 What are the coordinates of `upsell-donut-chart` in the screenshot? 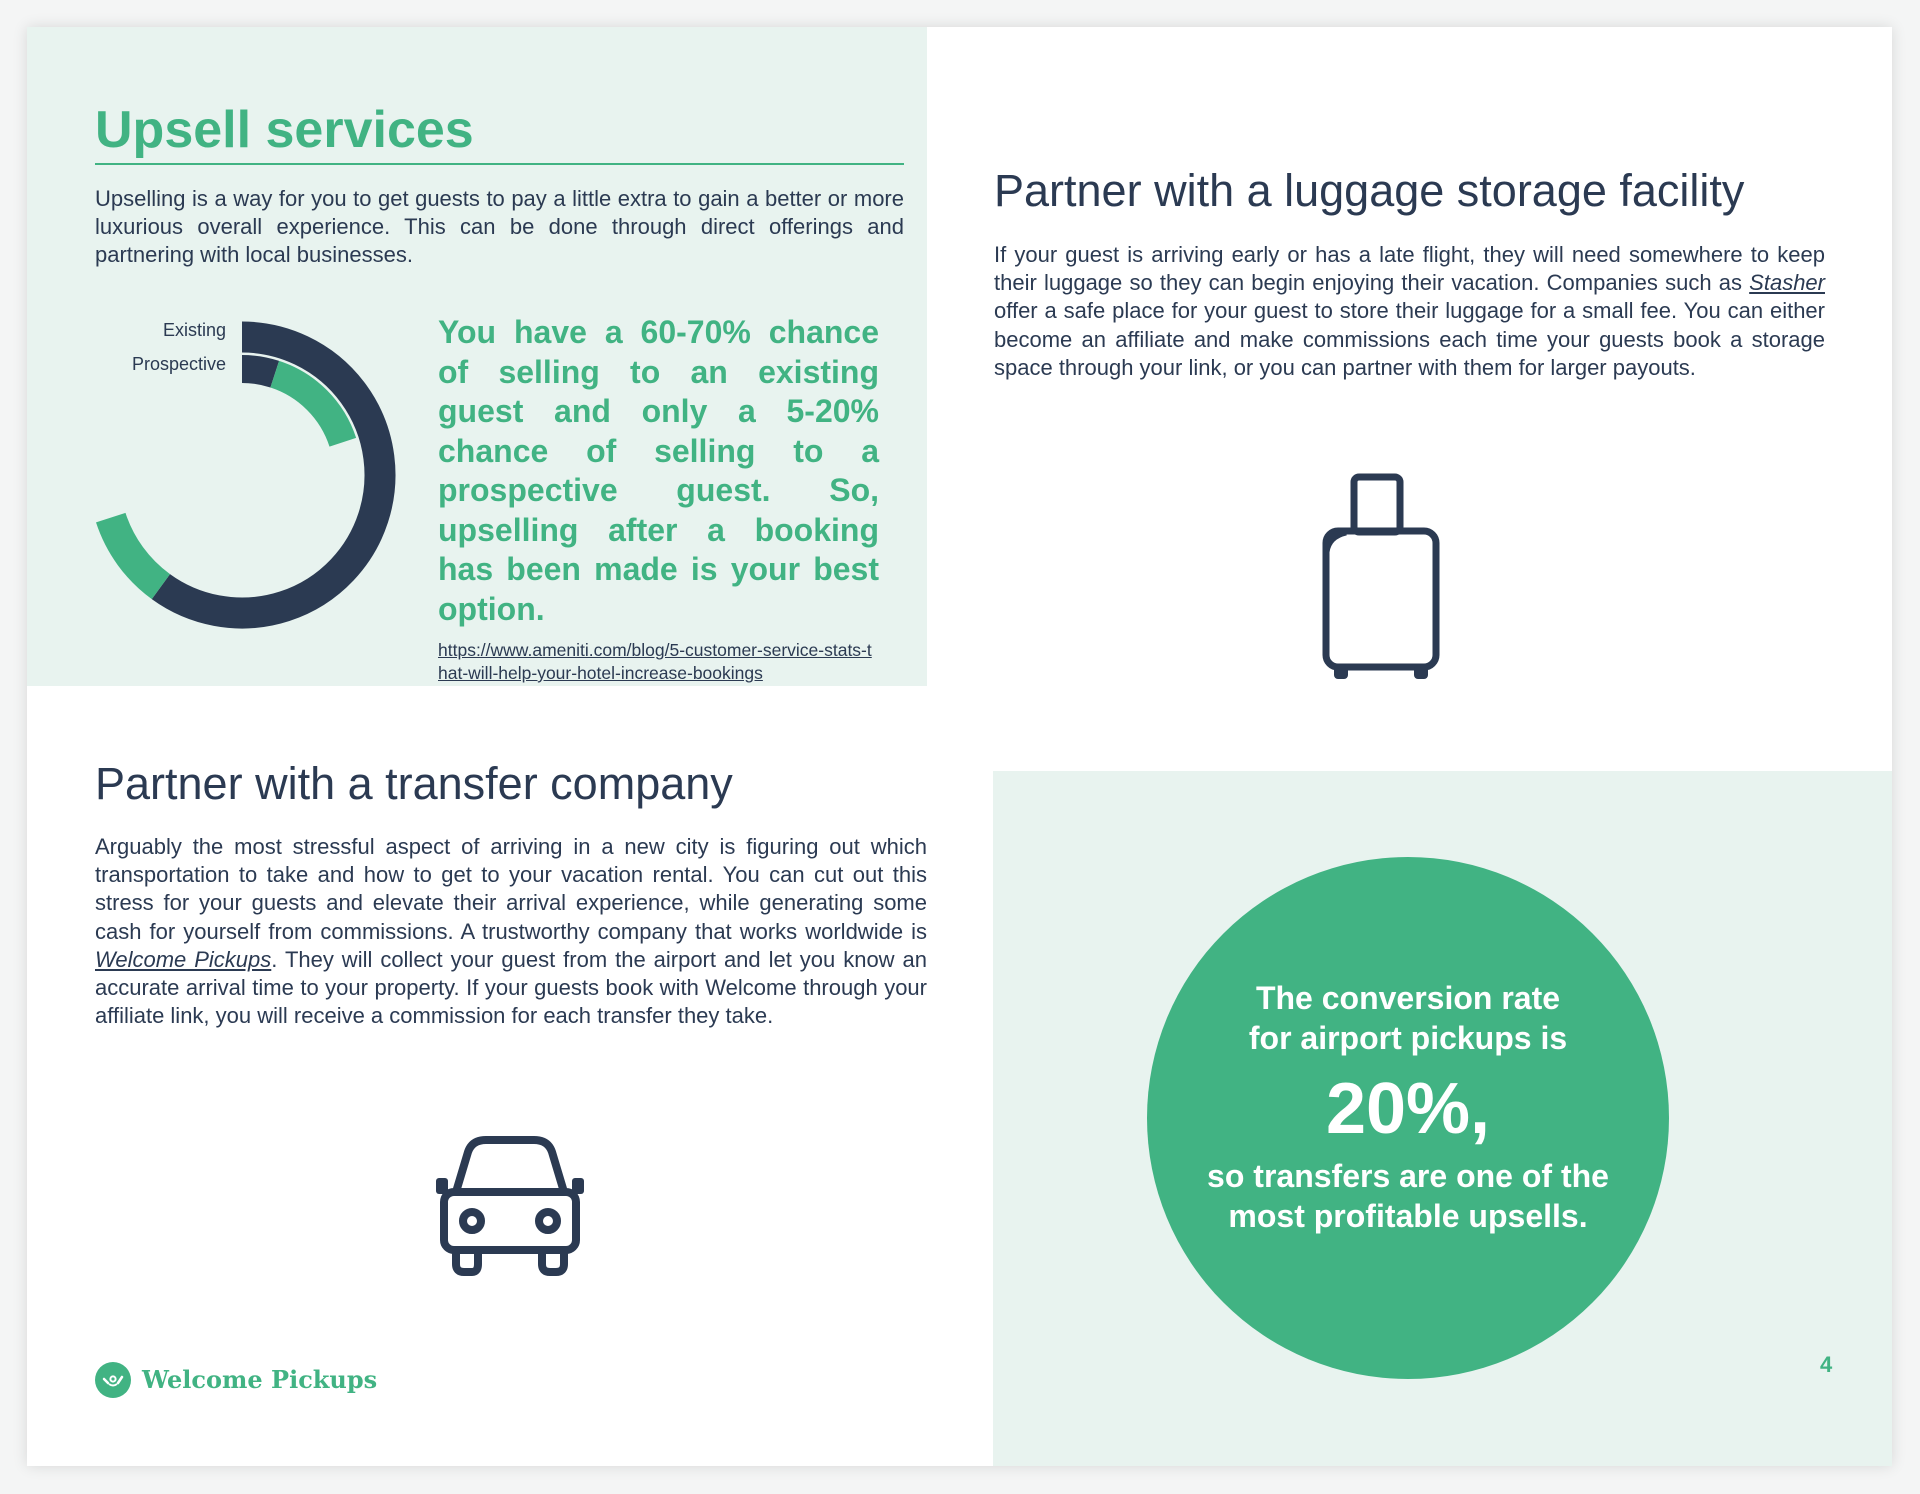 It's located at (246, 475).